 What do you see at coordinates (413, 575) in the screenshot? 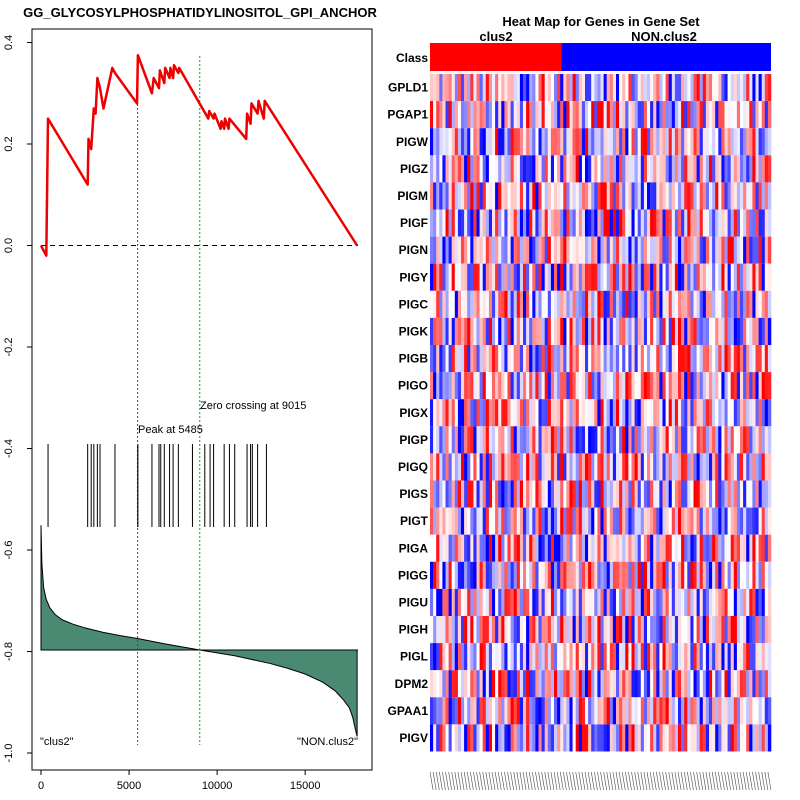
I see `gene-label: PIGG` at bounding box center [413, 575].